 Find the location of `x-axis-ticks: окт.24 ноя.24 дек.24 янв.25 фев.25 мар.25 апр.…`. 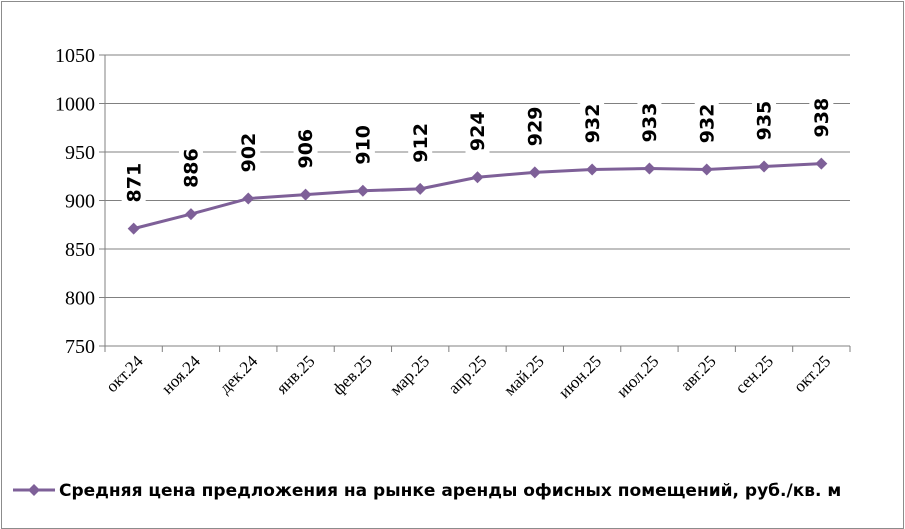

x-axis-ticks: окт.24 ноя.24 дек.24 янв.25 фев.25 мар.25 апр.… is located at coordinates (468, 376).